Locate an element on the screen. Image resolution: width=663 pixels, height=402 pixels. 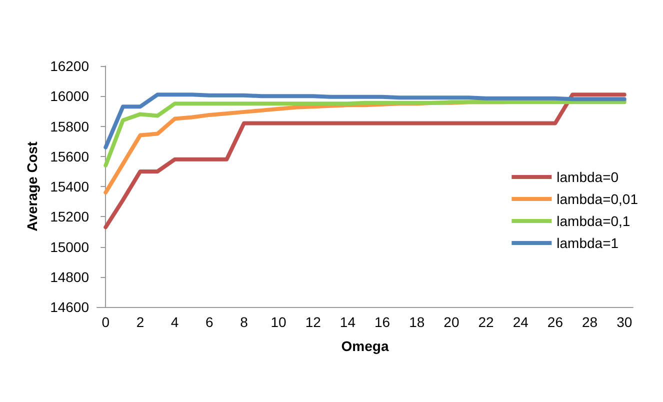
x-tick-label: 16 is located at coordinates (382, 322).